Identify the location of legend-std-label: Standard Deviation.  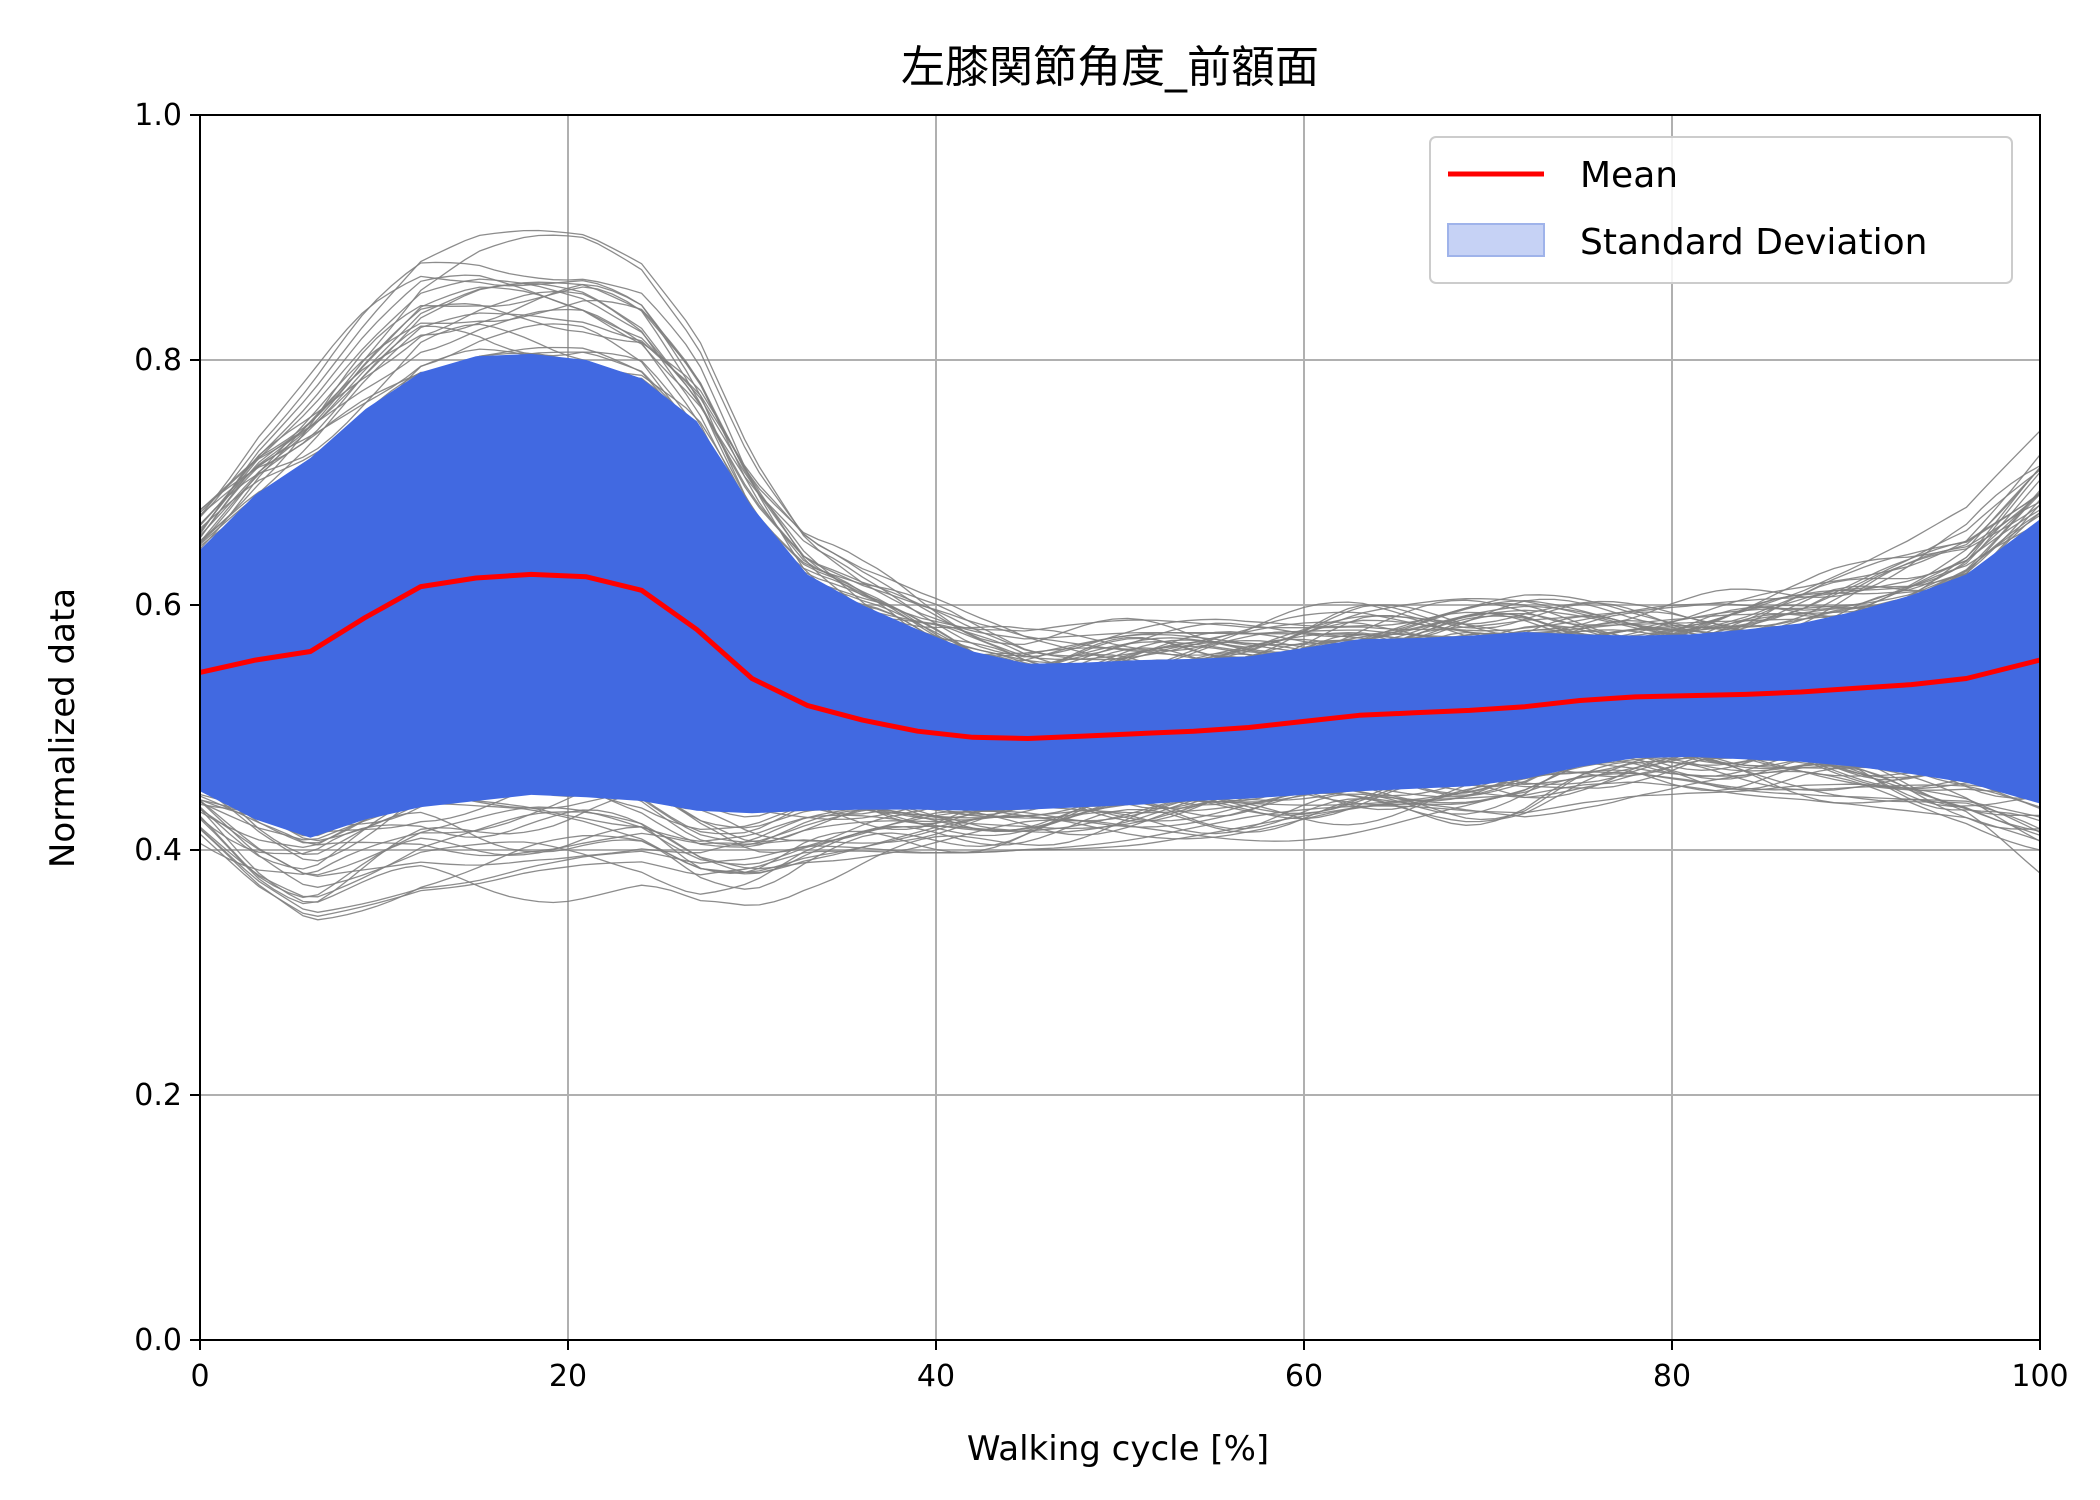
(1753, 242).